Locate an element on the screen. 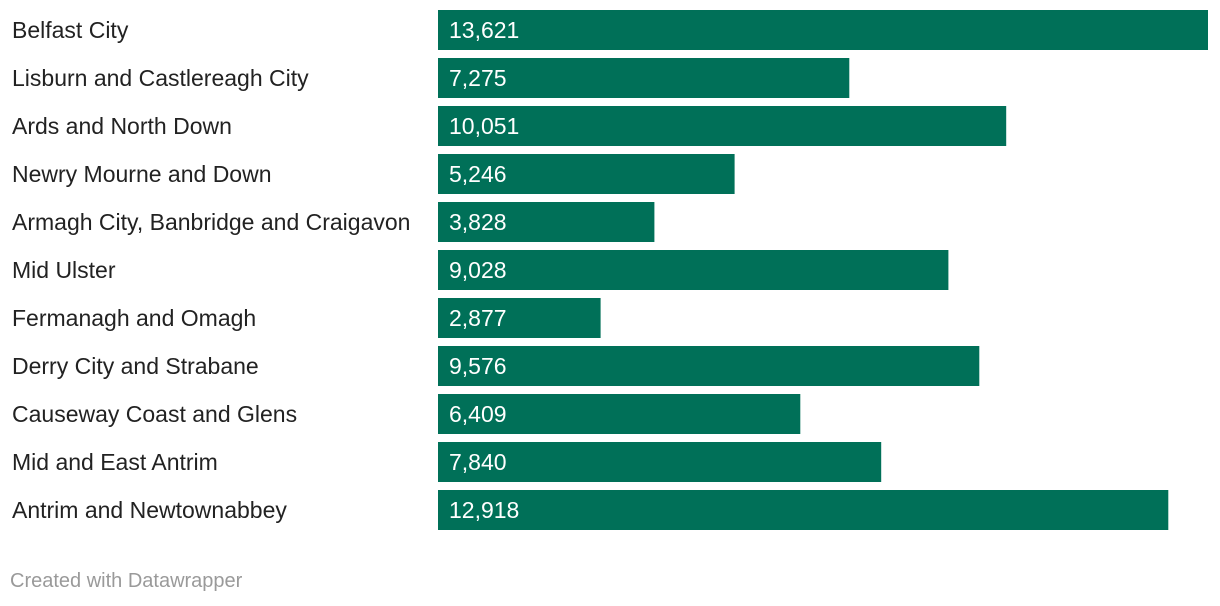  value-label: 2,877 is located at coordinates (478, 318).